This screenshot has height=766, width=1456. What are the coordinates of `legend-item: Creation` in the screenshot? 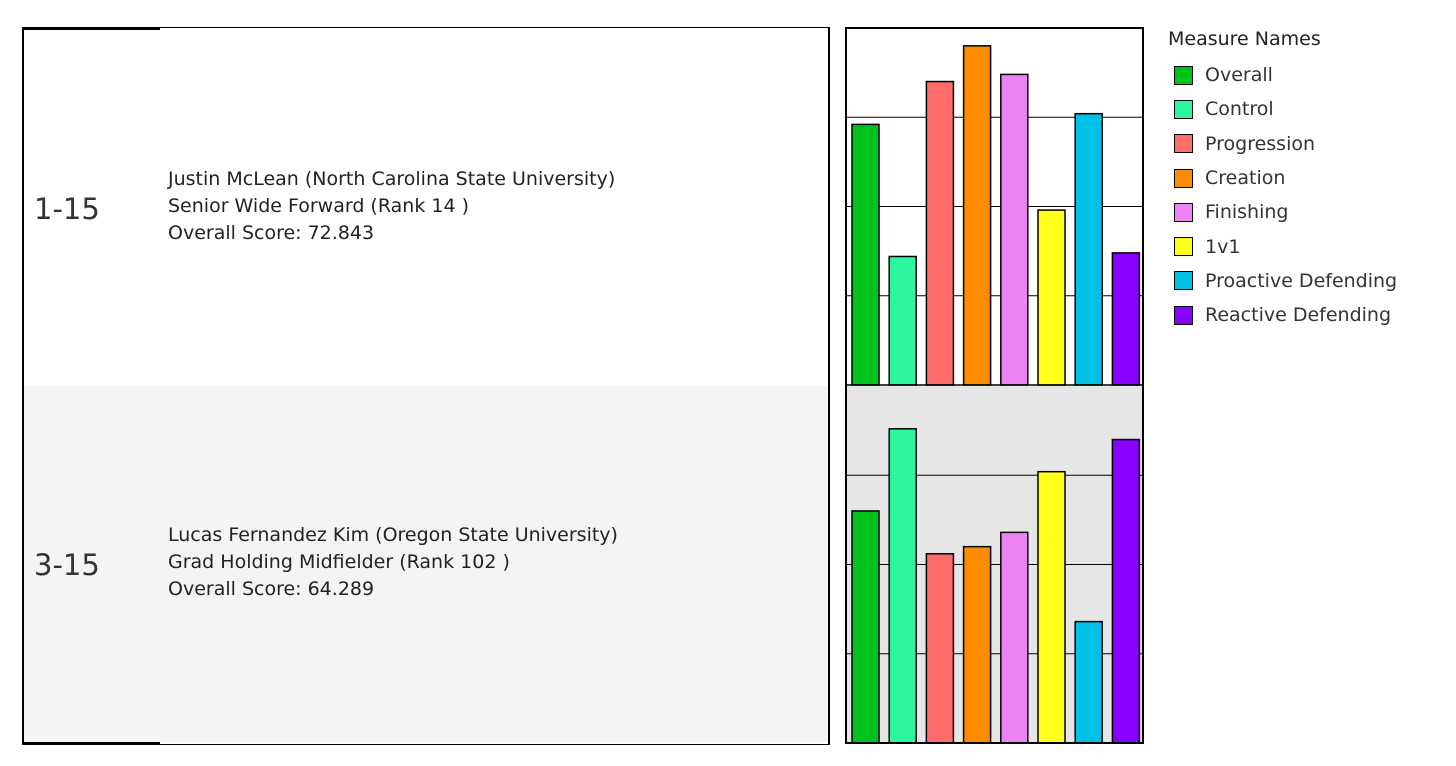 It's located at (1282, 178).